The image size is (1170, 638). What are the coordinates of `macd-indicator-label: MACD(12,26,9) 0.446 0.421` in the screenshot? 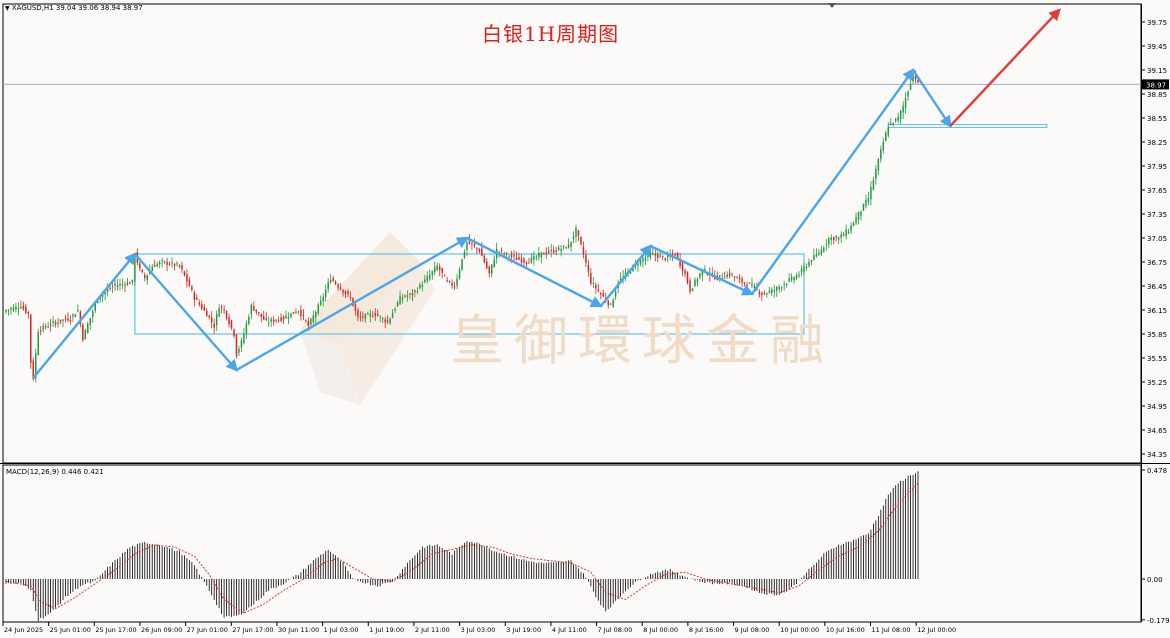 It's located at (55, 472).